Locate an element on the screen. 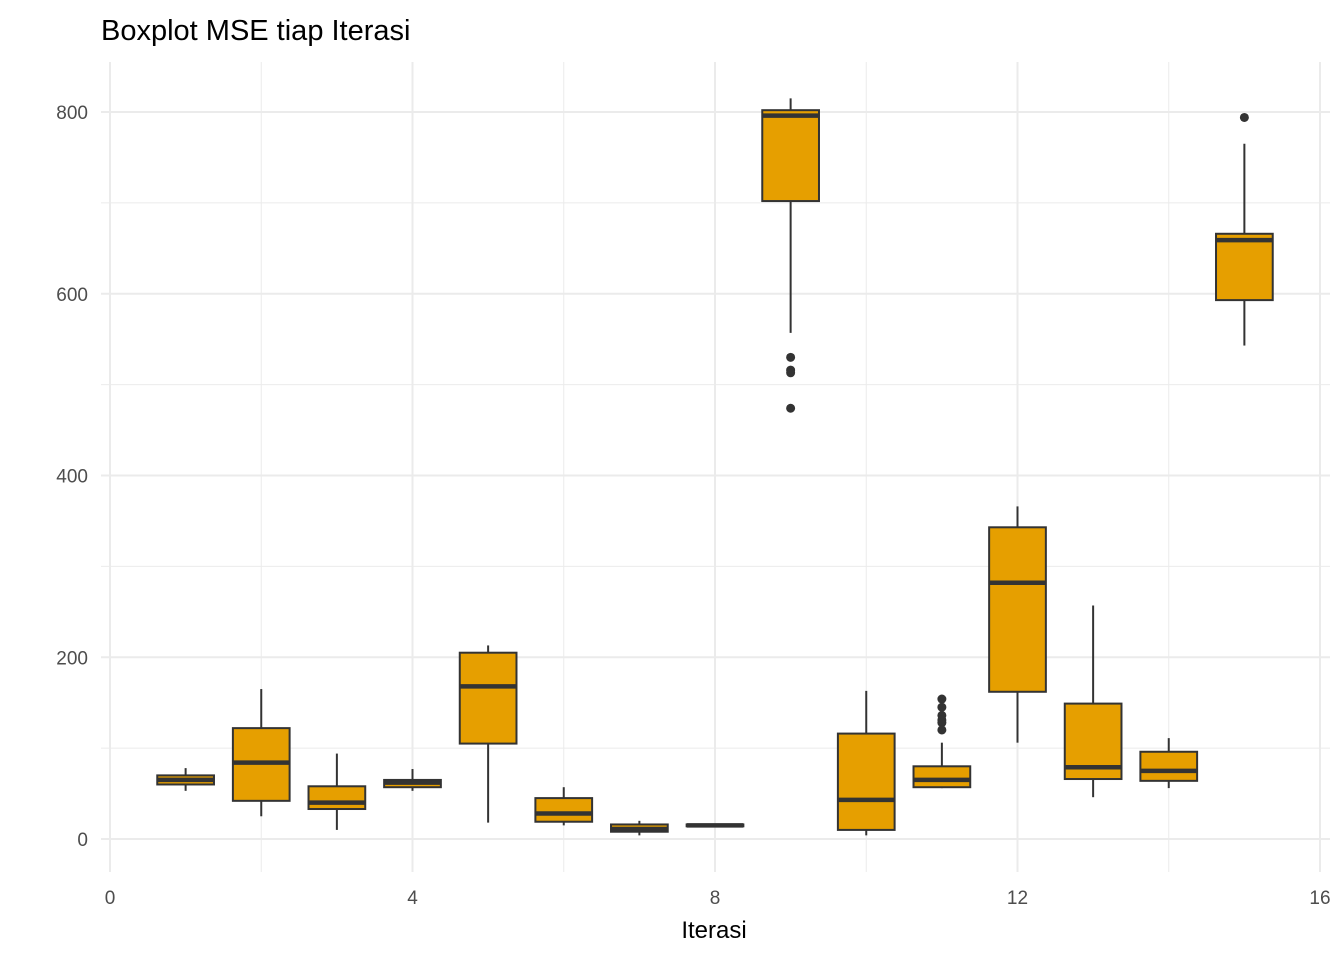 The width and height of the screenshot is (1344, 960). y-axis-ticks: 0 200 400 600 800 is located at coordinates (72, 477).